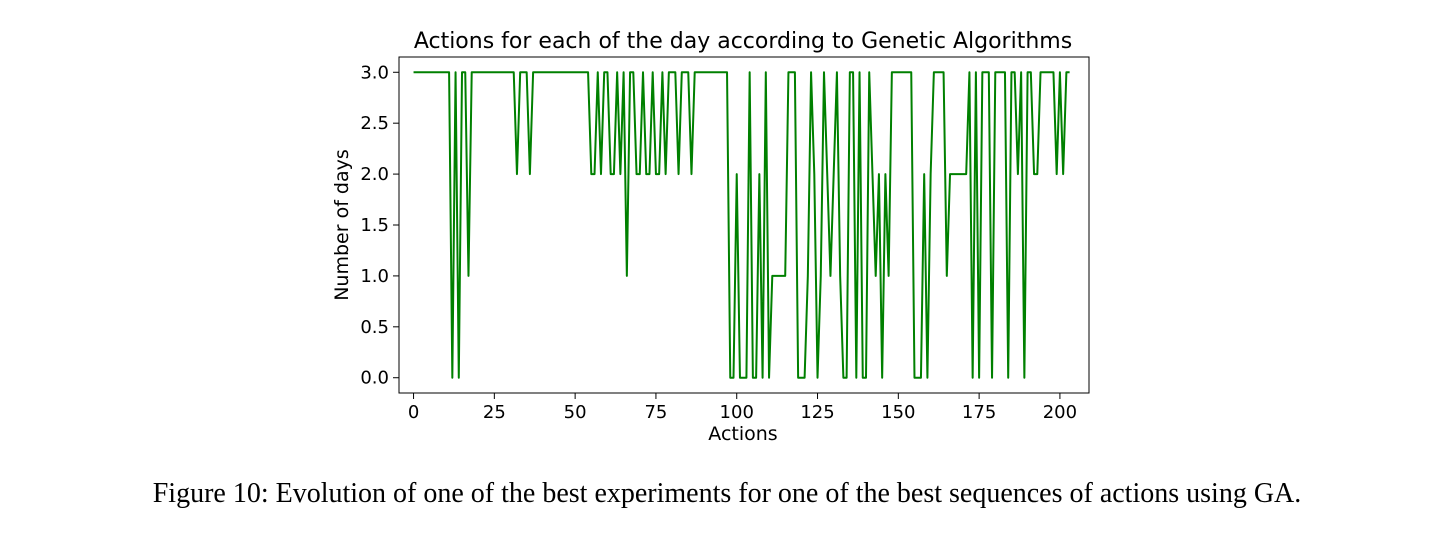  I want to click on x-tick-label: 25, so click(494, 412).